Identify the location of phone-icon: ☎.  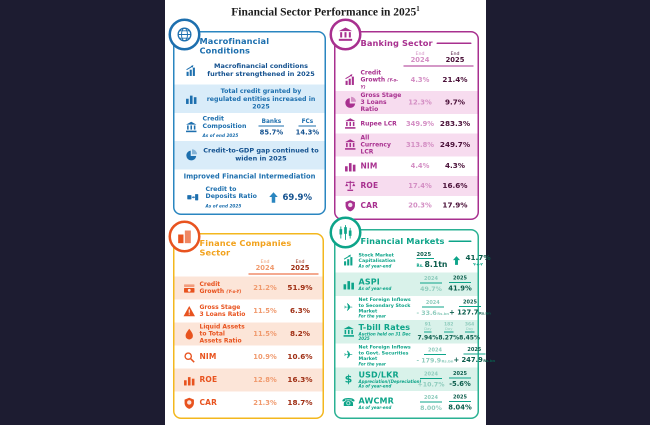
(348, 403).